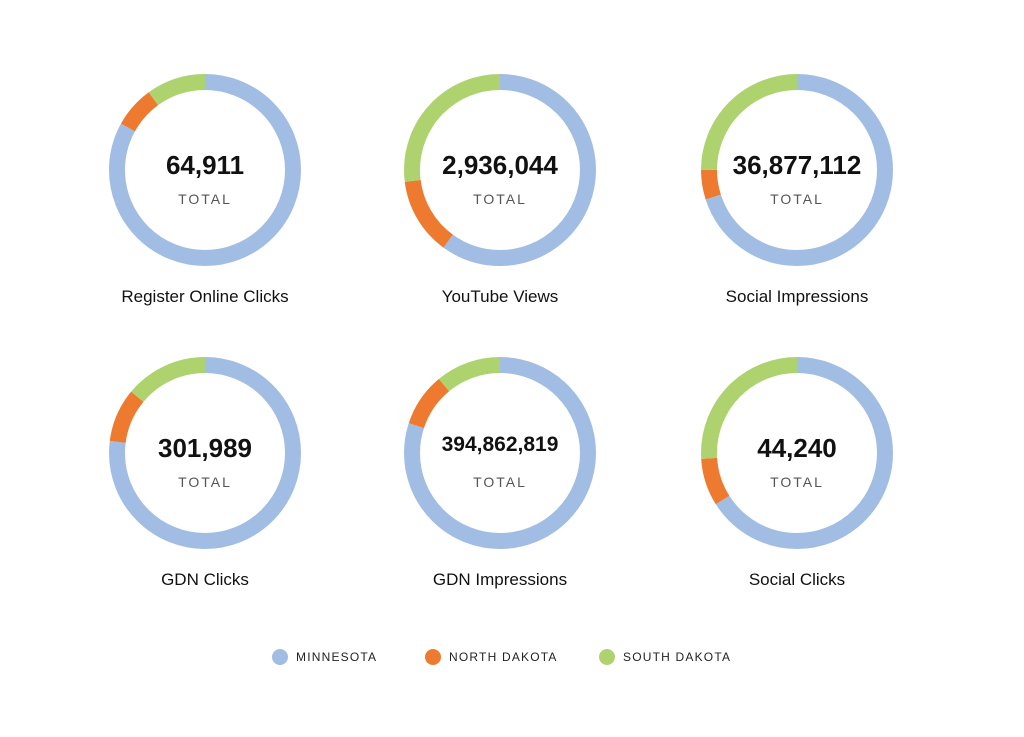 The width and height of the screenshot is (1024, 737). I want to click on donut-title: GDN Clicks, so click(205, 579).